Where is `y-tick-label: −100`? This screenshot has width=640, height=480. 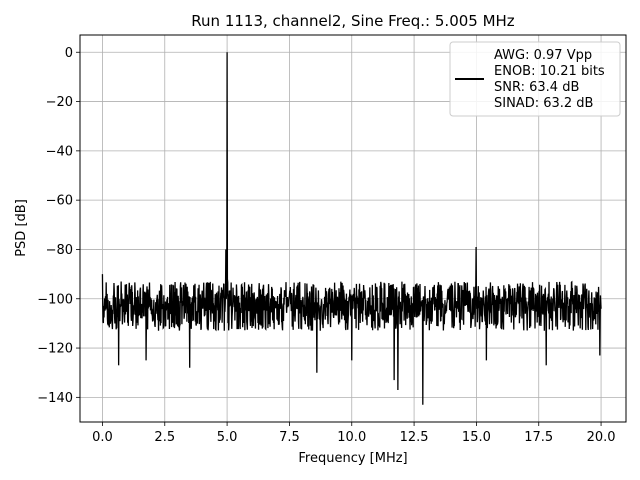 y-tick-label: −100 is located at coordinates (55, 299).